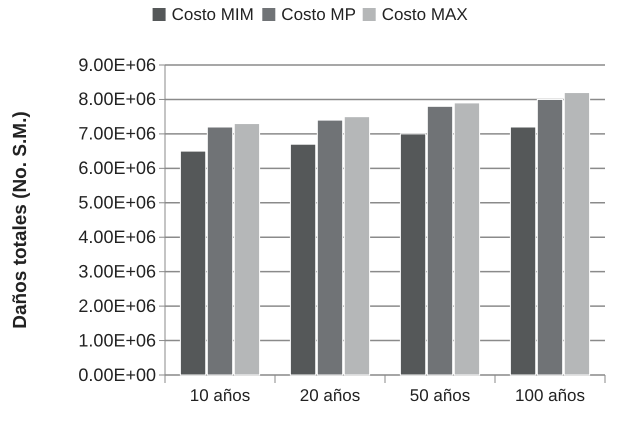 This screenshot has width=625, height=424. Describe the element at coordinates (117, 236) in the screenshot. I see `y-tick-label: 4.00E+06` at that location.